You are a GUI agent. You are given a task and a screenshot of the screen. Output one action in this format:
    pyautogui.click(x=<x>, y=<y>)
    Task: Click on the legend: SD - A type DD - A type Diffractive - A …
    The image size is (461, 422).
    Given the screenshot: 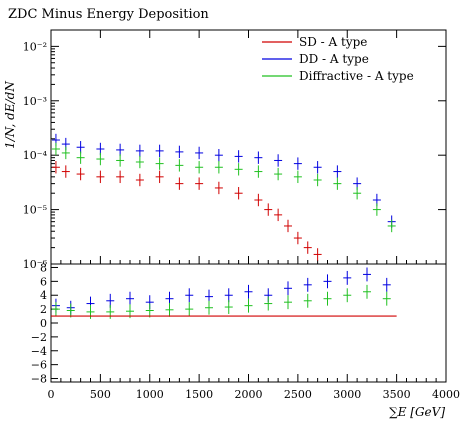 What is the action you would take?
    pyautogui.click(x=338, y=59)
    